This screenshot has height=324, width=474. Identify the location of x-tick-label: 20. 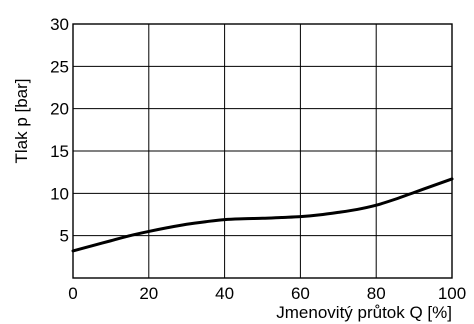
(148, 293).